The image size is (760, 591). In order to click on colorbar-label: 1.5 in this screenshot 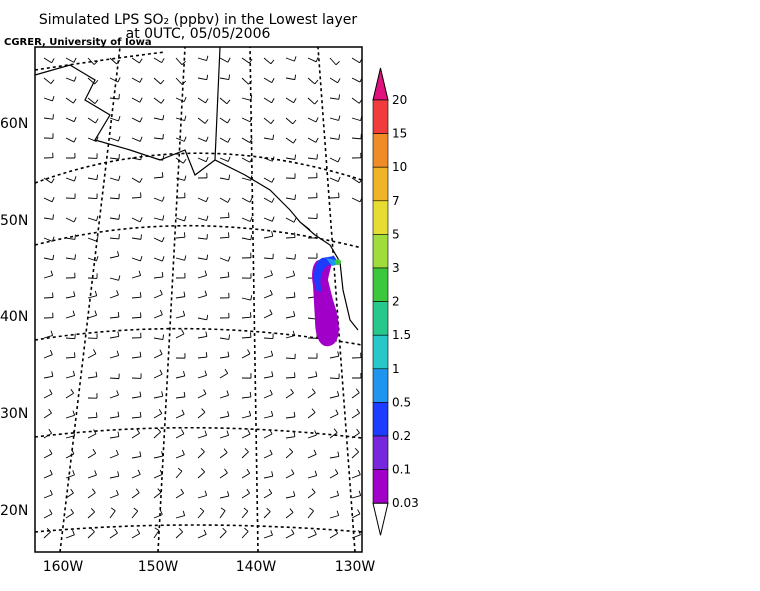, I will do `click(401, 335)`.